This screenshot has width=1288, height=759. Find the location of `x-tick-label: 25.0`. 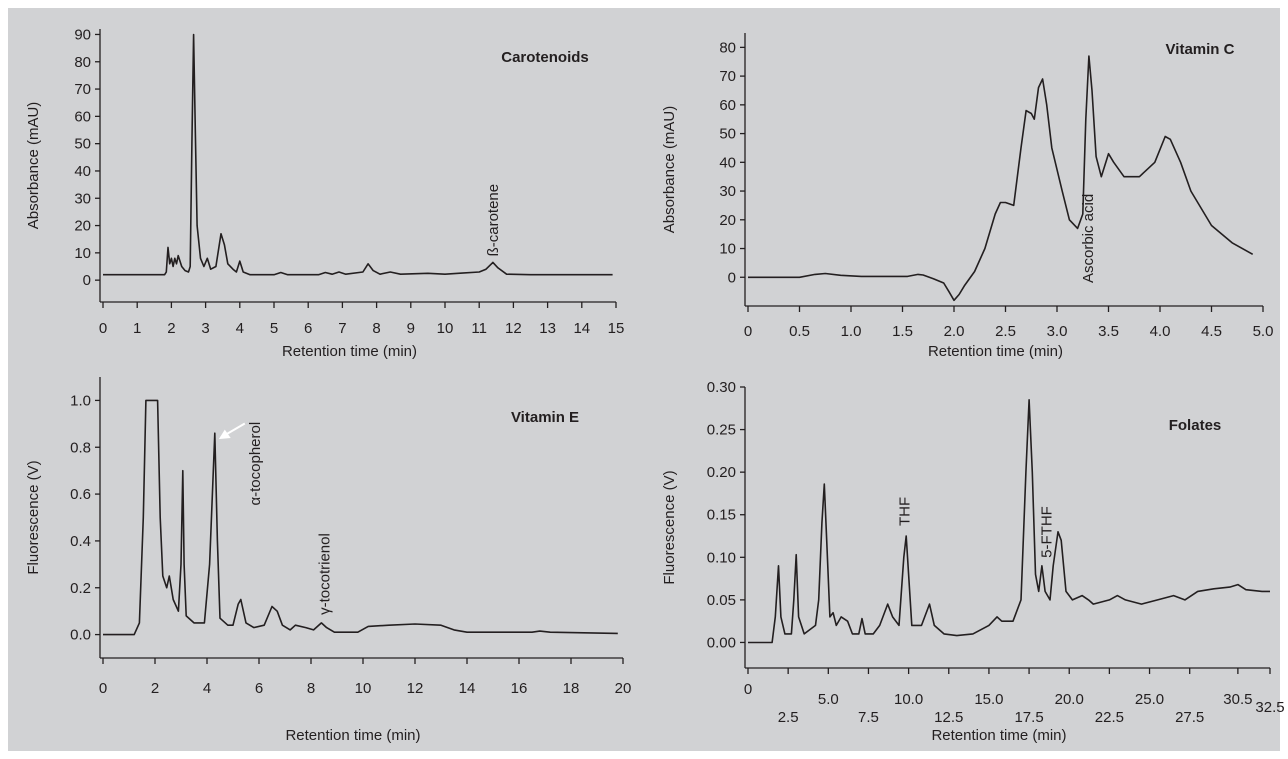

x-tick-label: 25.0 is located at coordinates (1149, 699).